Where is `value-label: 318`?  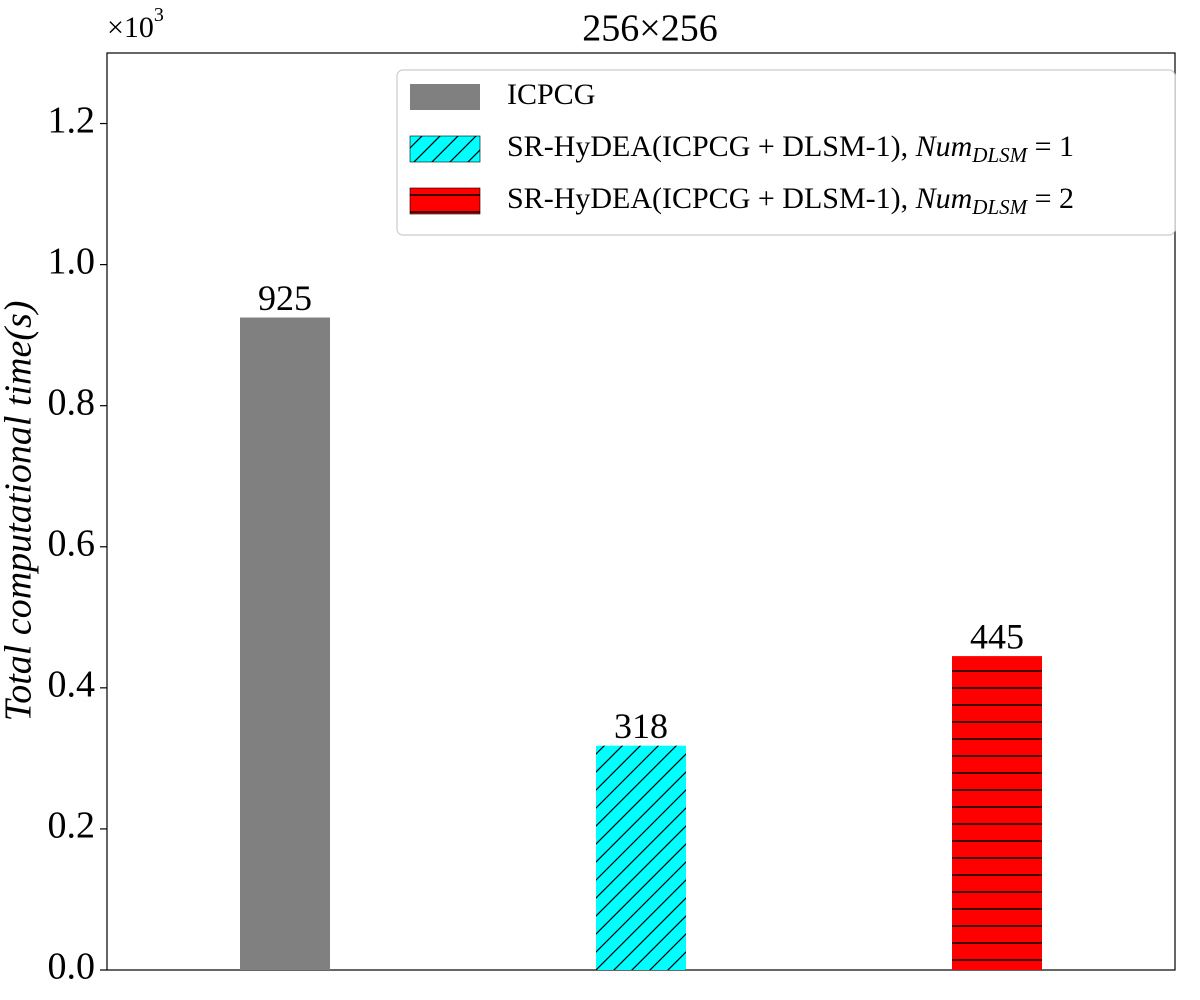
value-label: 318 is located at coordinates (641, 726).